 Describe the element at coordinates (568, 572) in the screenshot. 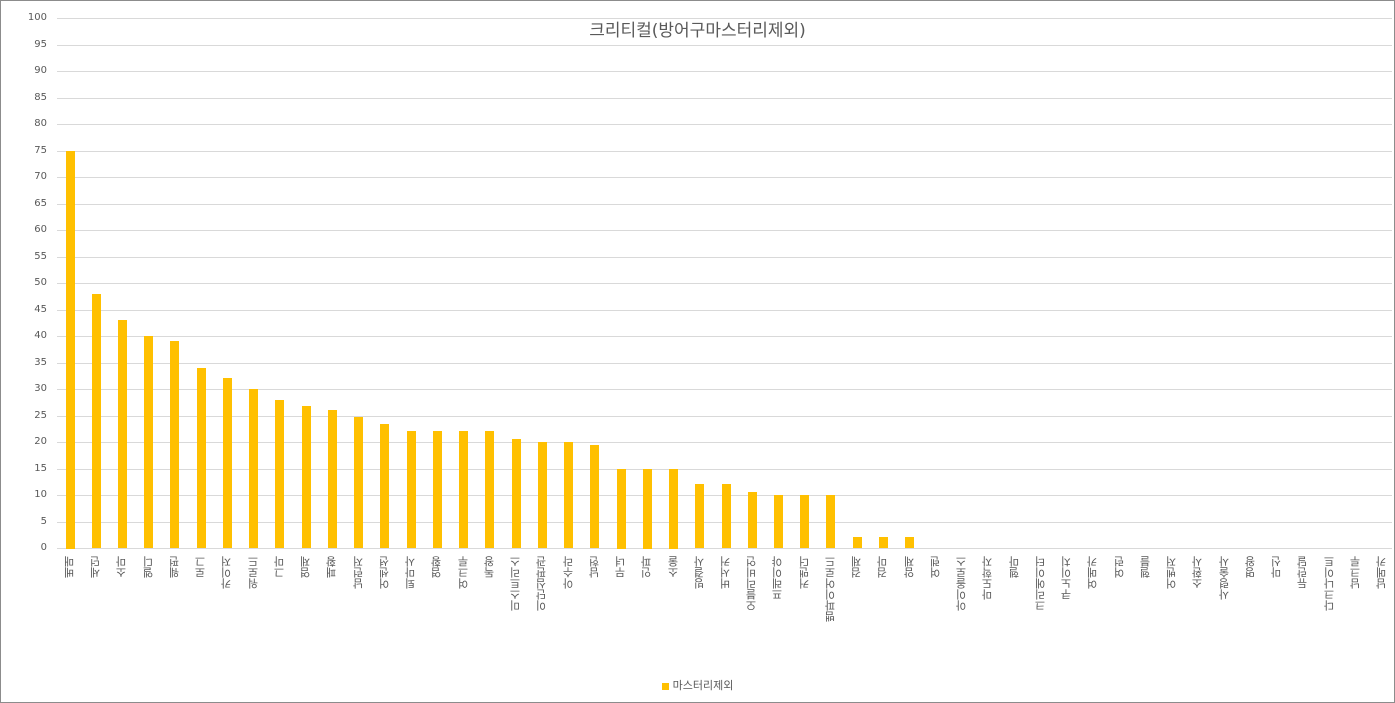

I see `x-tick-label: 아수라` at that location.